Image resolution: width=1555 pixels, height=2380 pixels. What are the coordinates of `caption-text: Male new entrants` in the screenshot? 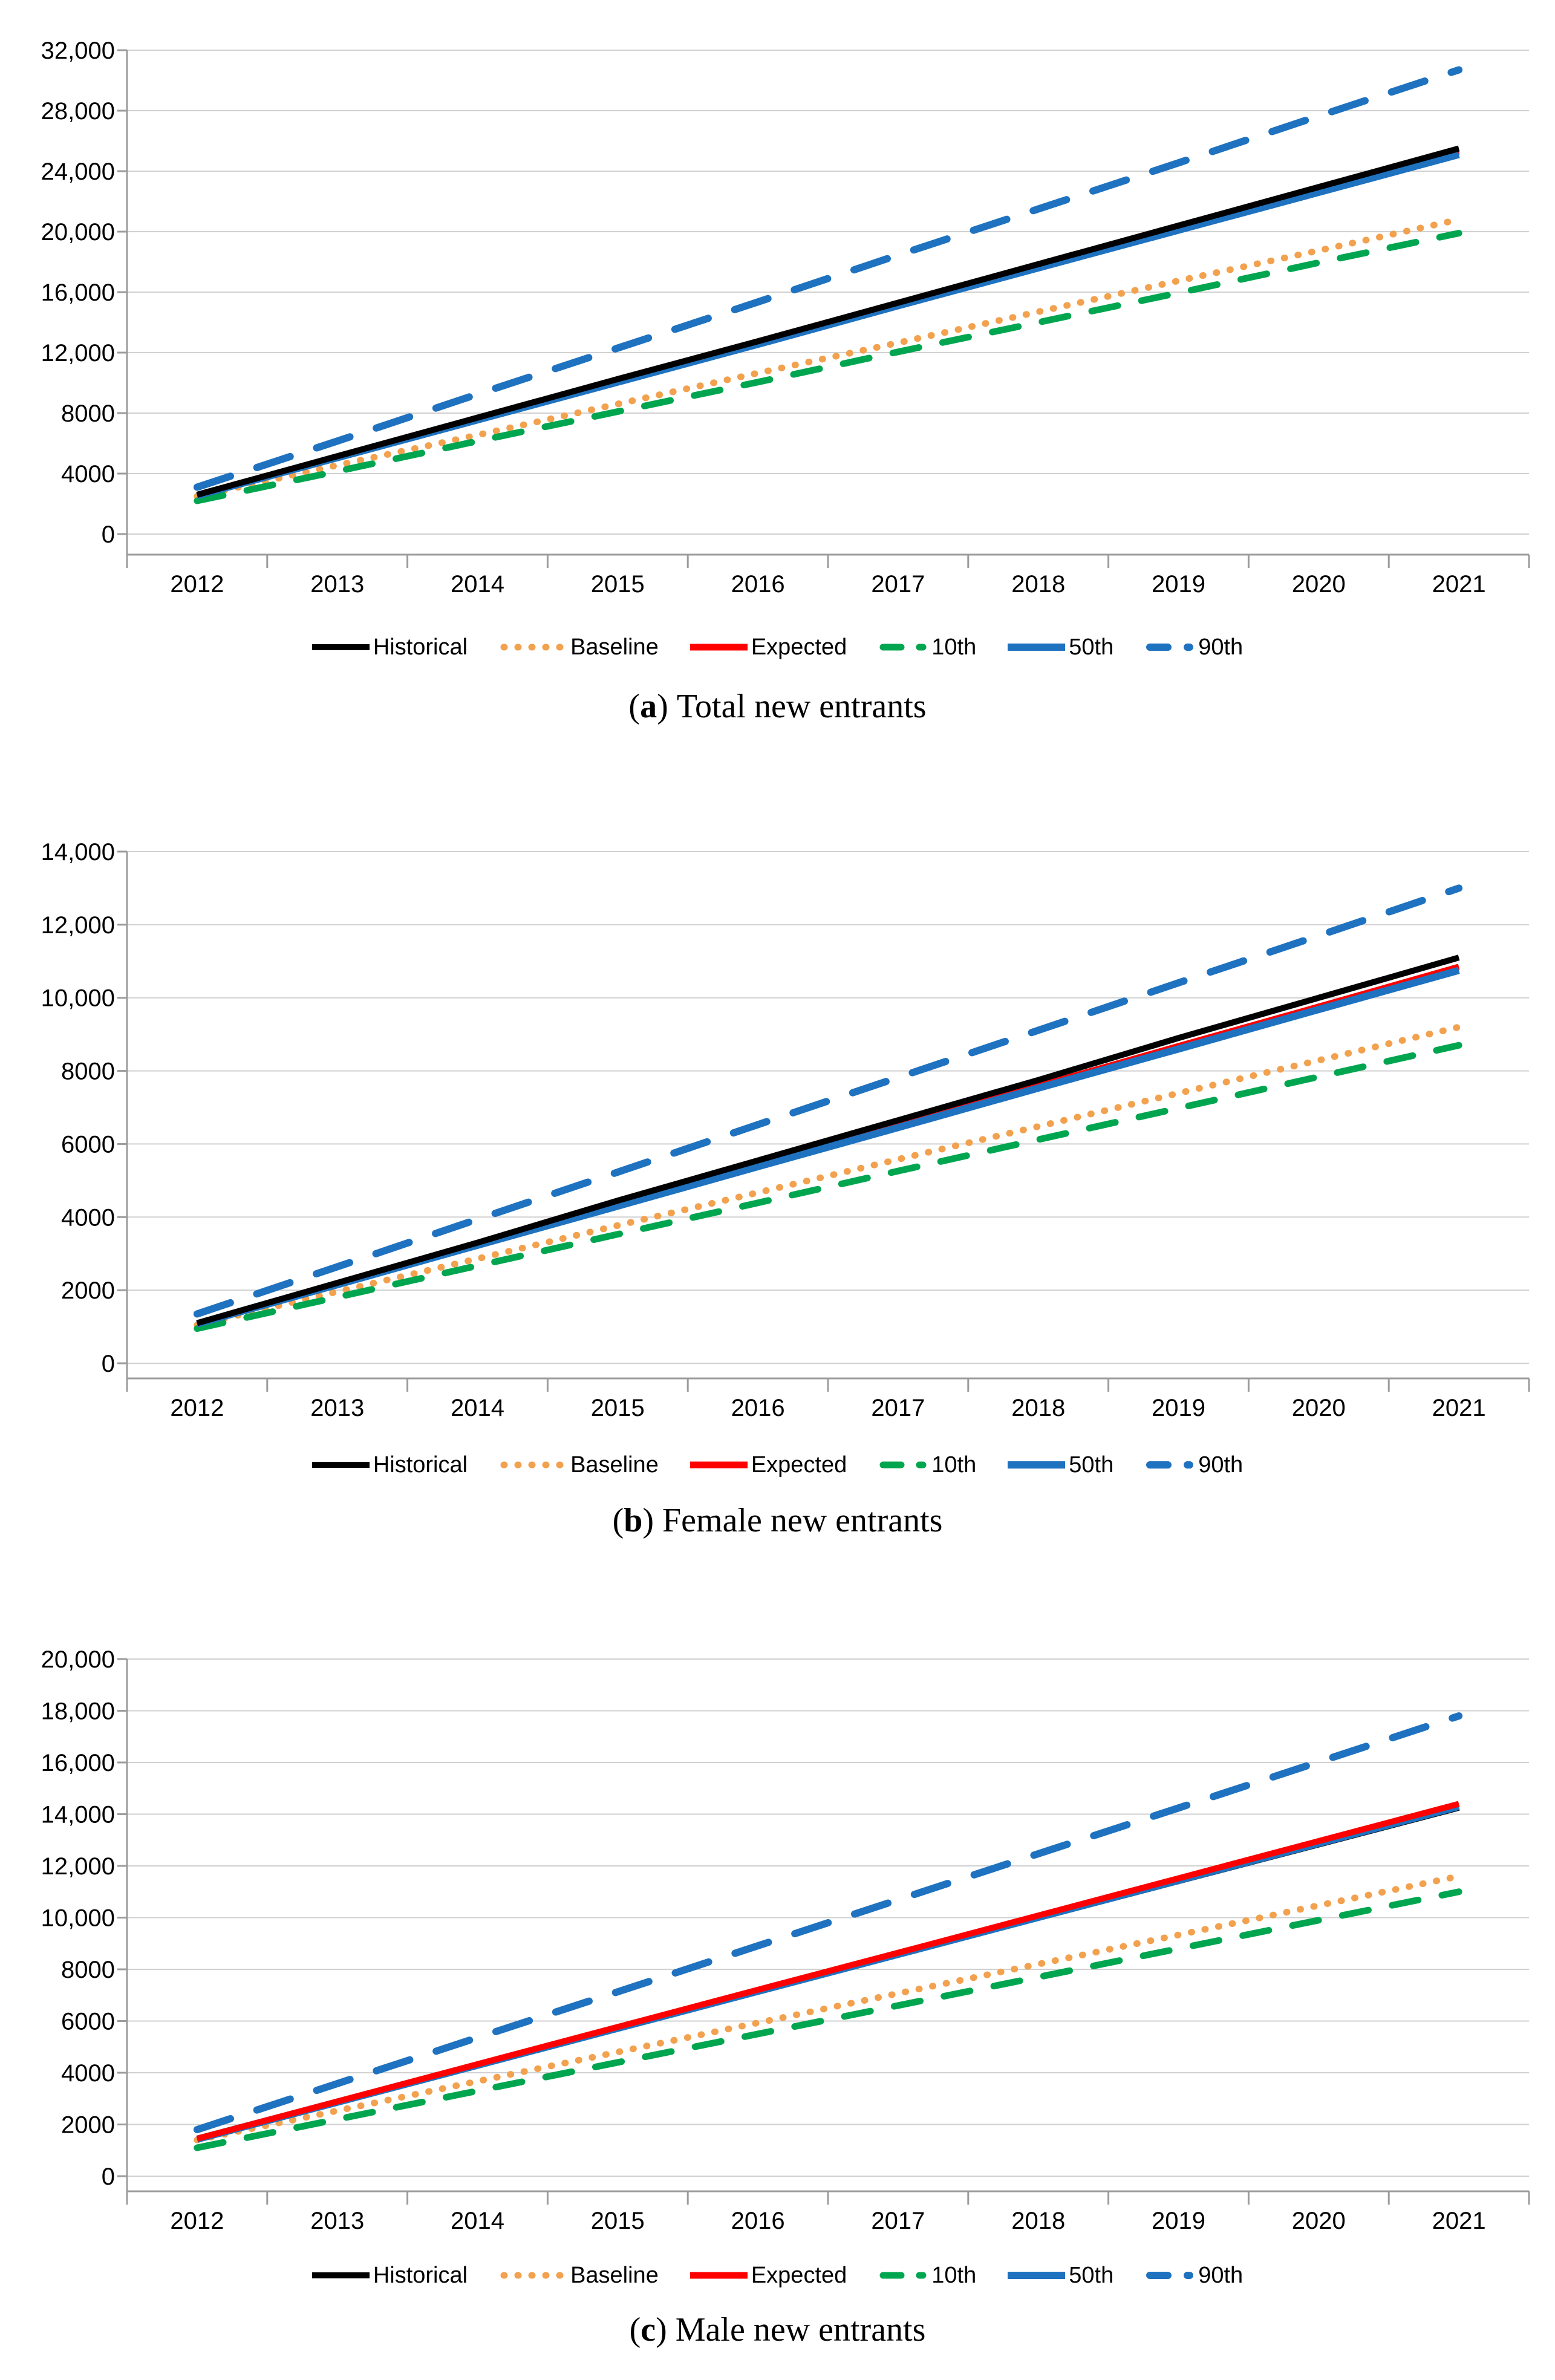 It's located at (801, 2330).